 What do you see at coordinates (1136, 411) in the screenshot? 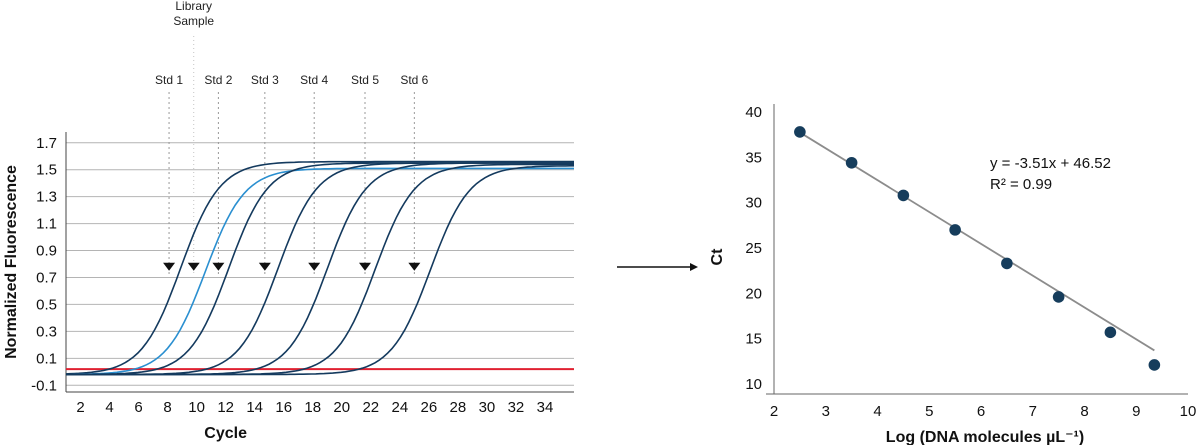
I see `x-tick-label: 9` at bounding box center [1136, 411].